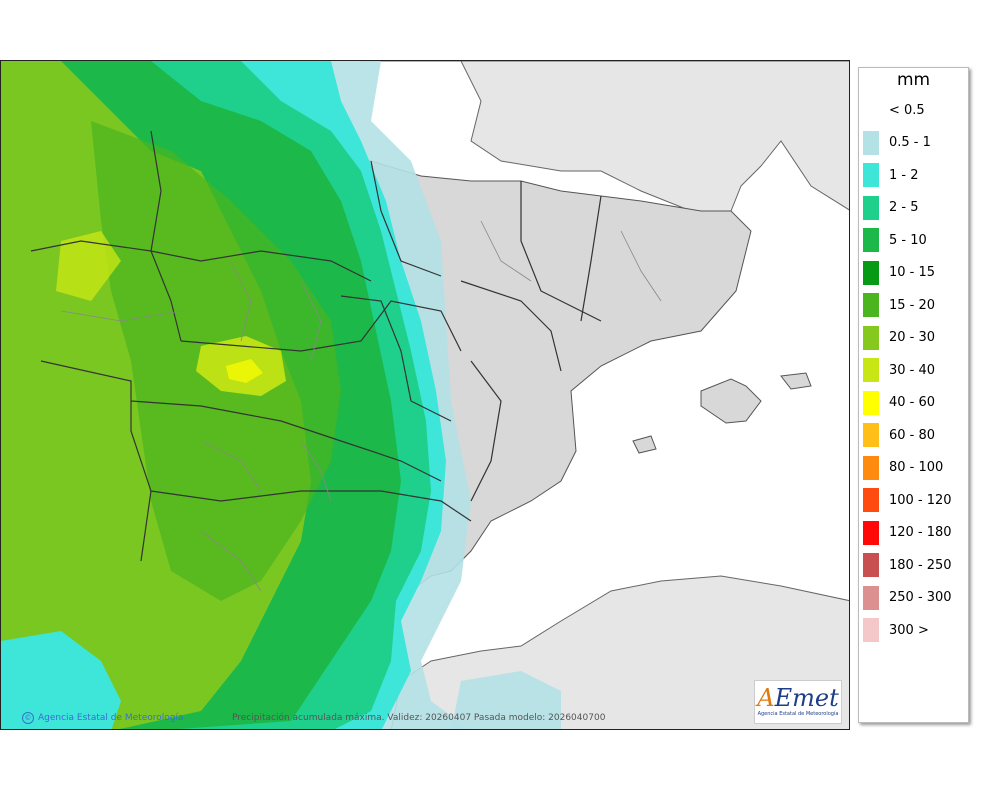 This screenshot has width=1000, height=790. I want to click on mallorca, so click(731, 401).